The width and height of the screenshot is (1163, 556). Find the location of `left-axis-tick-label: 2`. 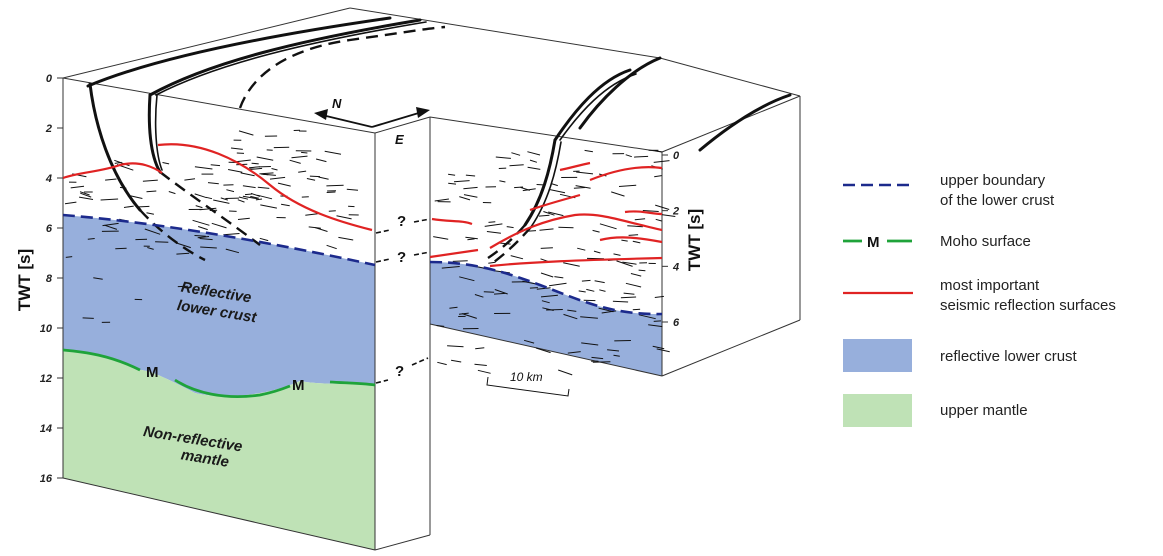

left-axis-tick-label: 2 is located at coordinates (48, 129).